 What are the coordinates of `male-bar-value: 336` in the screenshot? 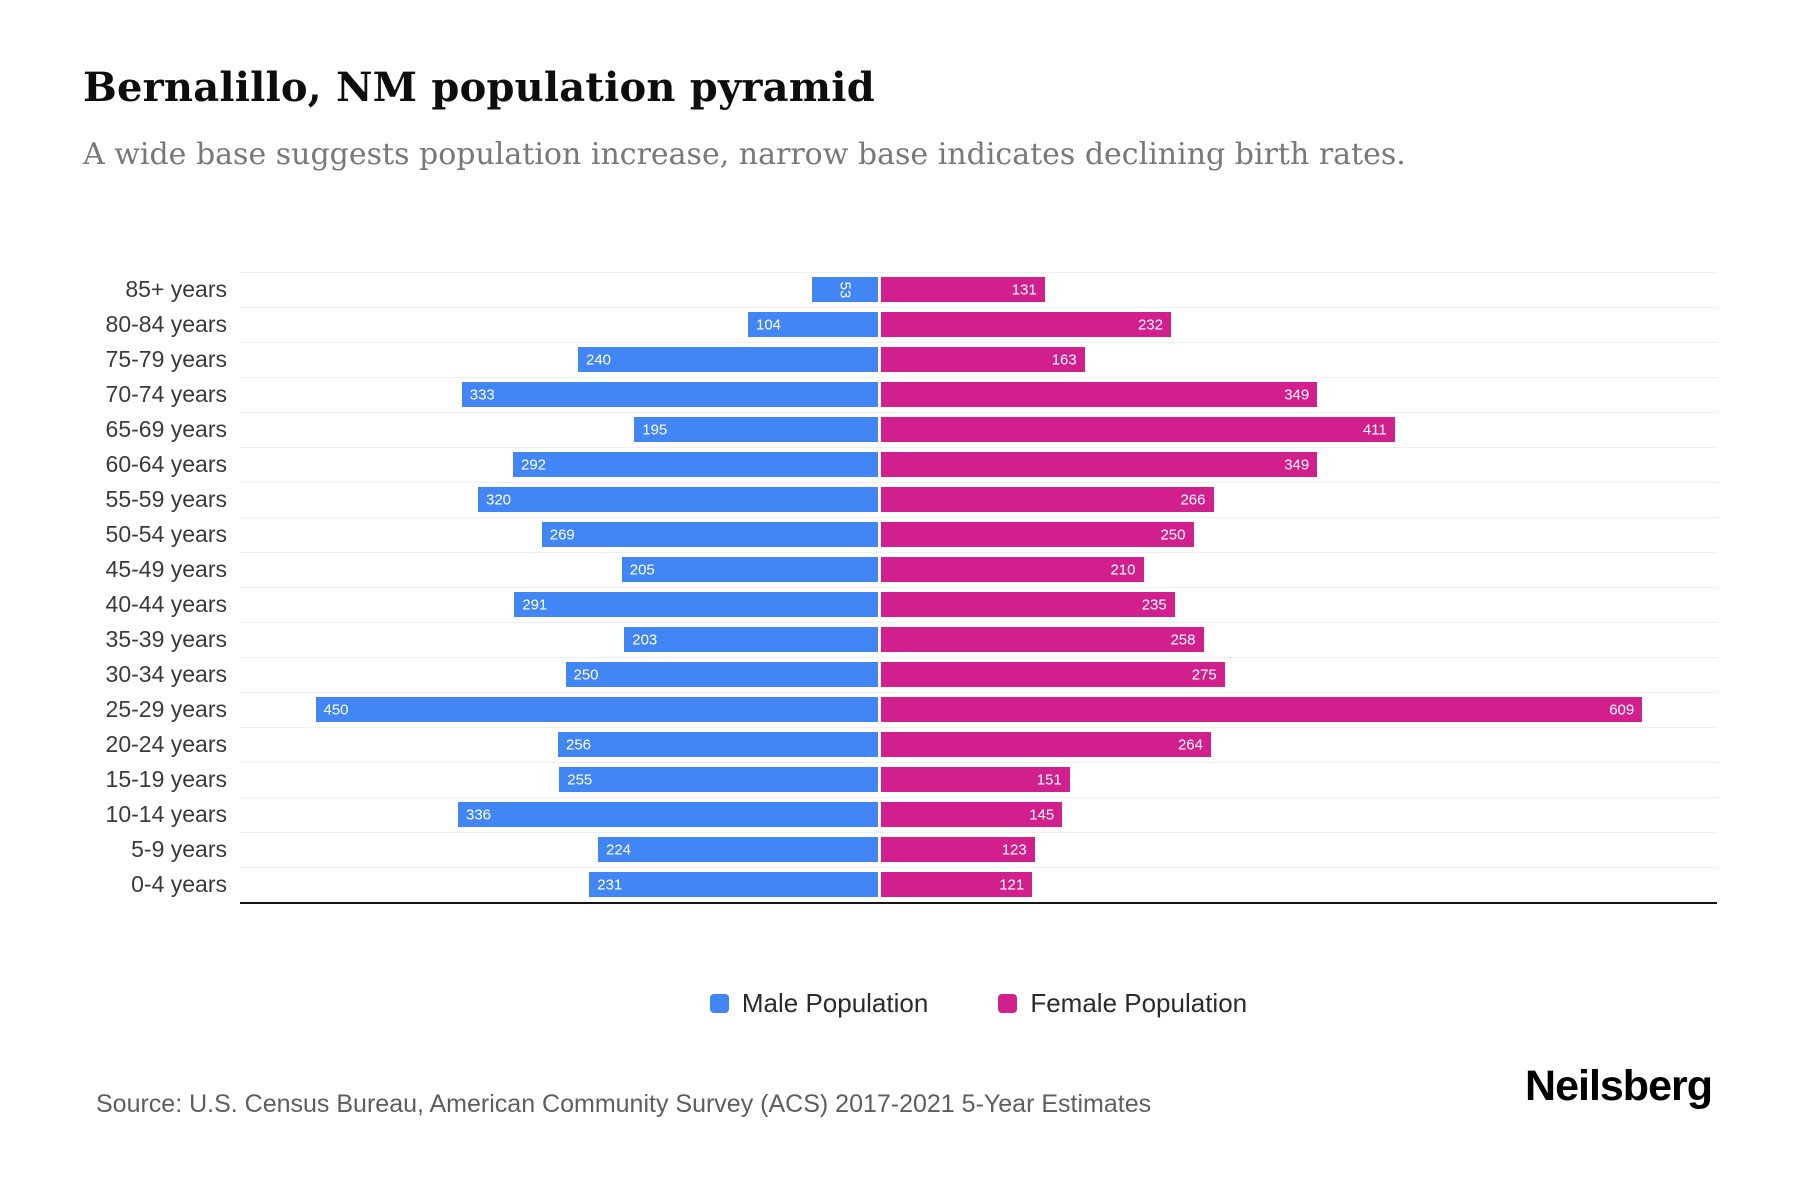 It's located at (479, 814).